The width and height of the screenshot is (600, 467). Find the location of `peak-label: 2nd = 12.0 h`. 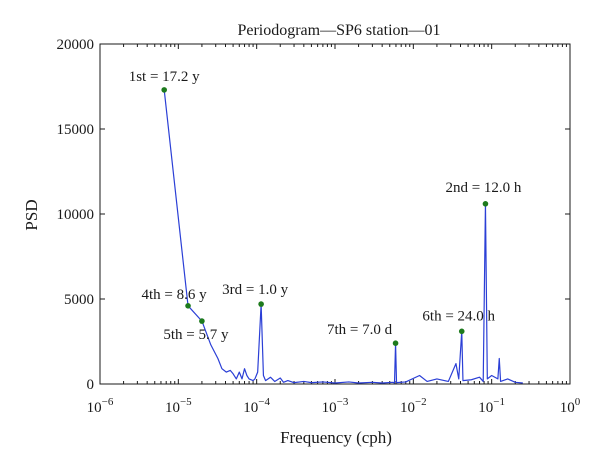

peak-label: 2nd = 12.0 h is located at coordinates (483, 188).